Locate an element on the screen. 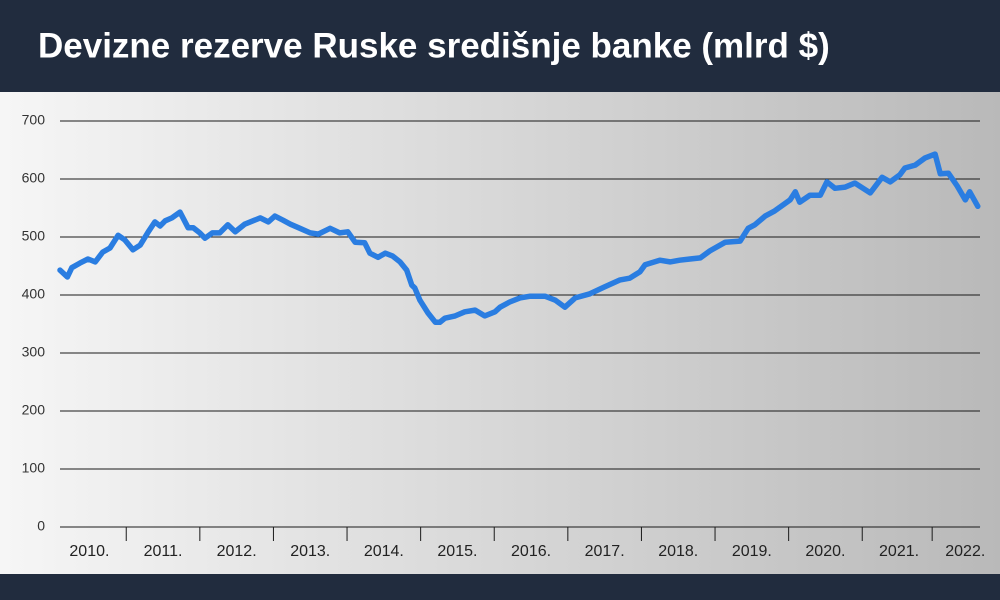  x-tick-label: 2011. is located at coordinates (163, 551).